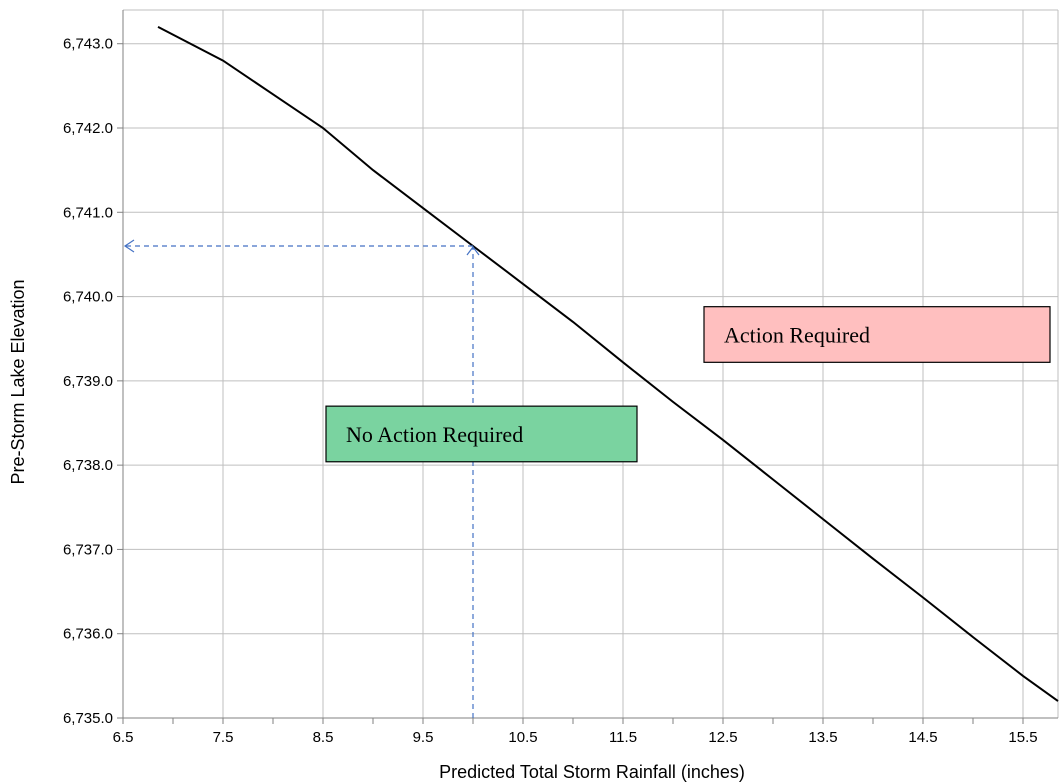  Describe the element at coordinates (722, 737) in the screenshot. I see `x-tick-label: 12.5` at that location.